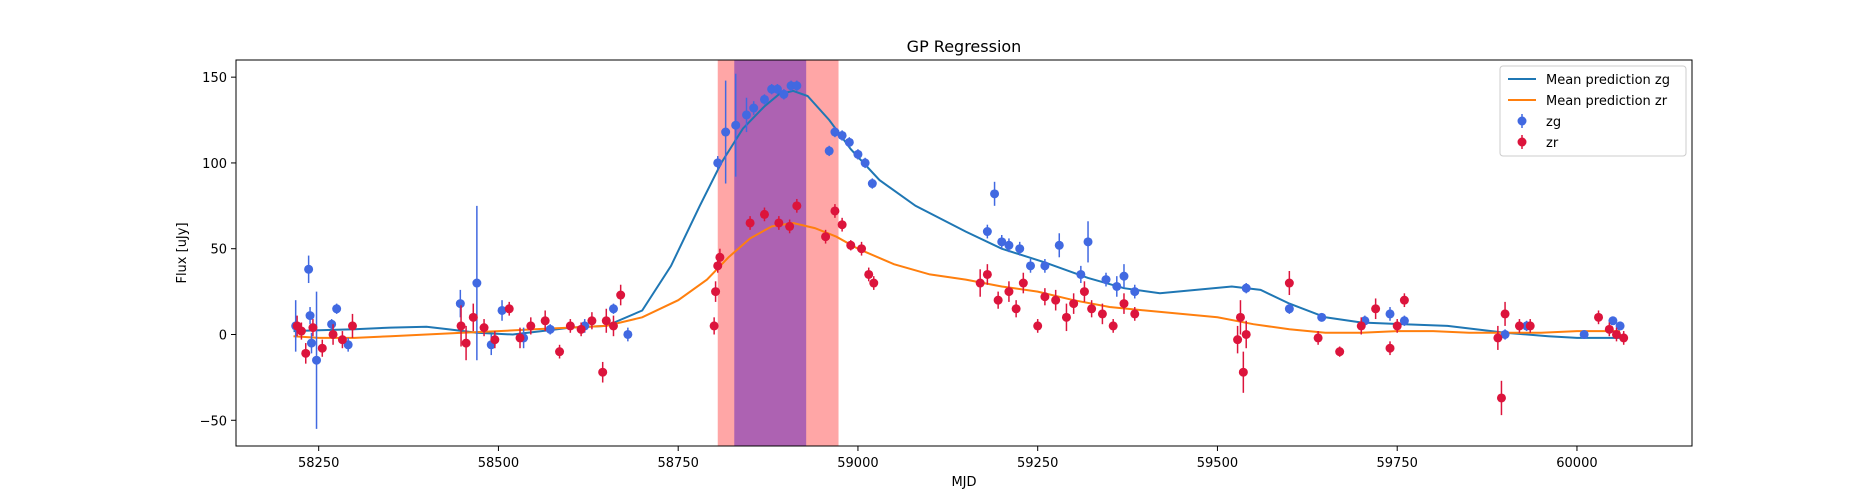 This screenshot has width=1875, height=500. Describe the element at coordinates (857, 463) in the screenshot. I see `x-tick-label: 59000` at that location.